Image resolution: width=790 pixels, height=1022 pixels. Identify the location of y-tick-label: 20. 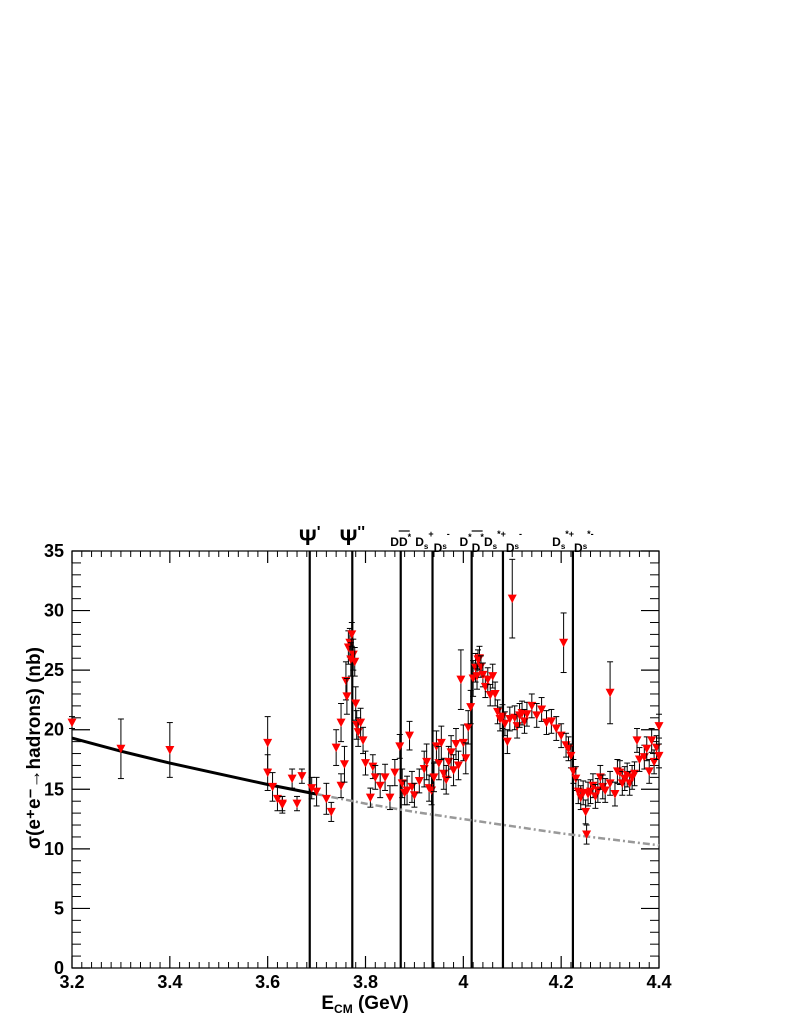
(54, 730).